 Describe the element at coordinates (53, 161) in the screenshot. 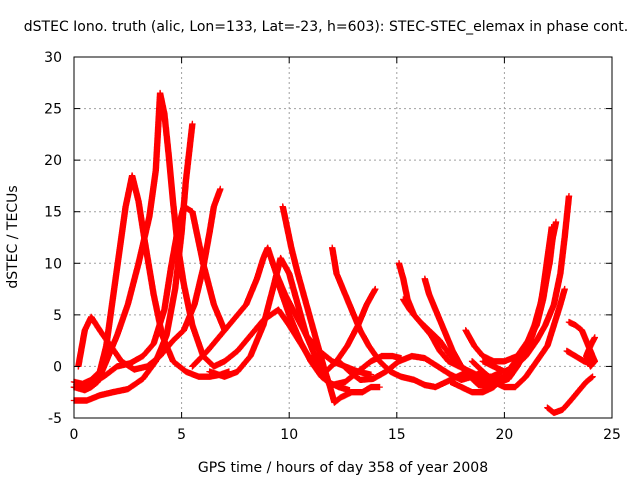

I see `y-tick-label: 20` at that location.